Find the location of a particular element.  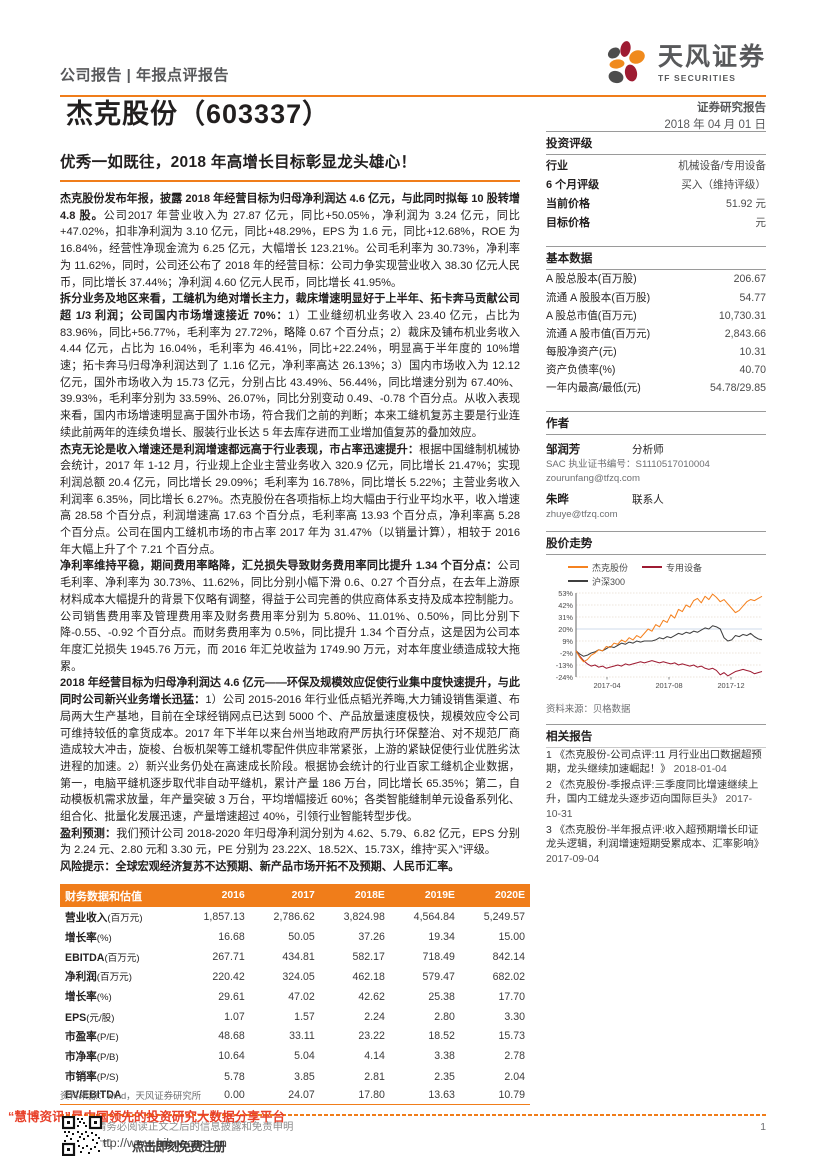

related-top-divider is located at coordinates (656, 724).